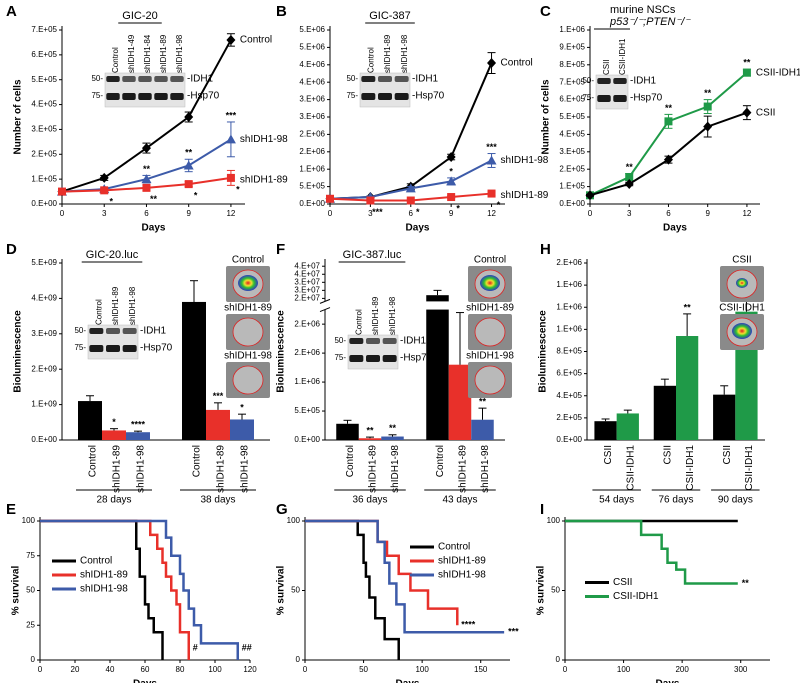 The height and width of the screenshot is (683, 800). Describe the element at coordinates (569, 417) in the screenshot. I see `y-tick-label: 2.E+05` at that location.